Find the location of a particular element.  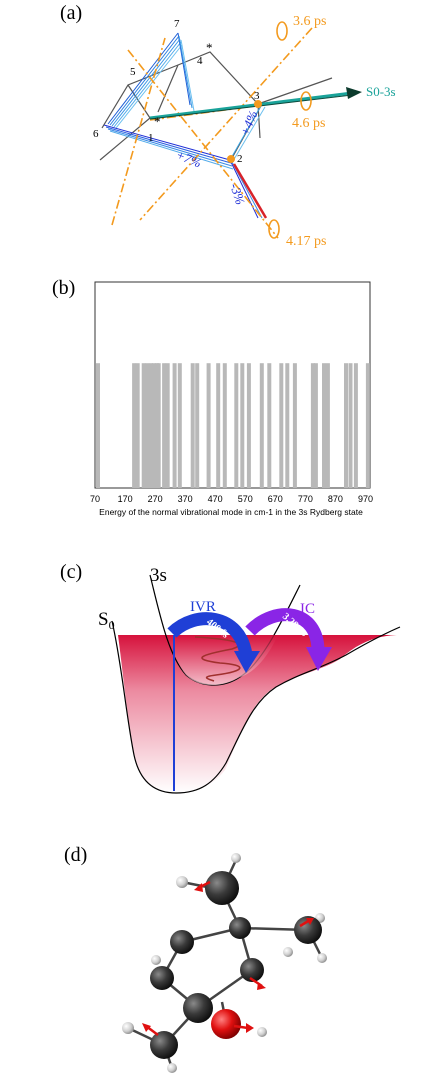

ic-label: IC is located at coordinates (307, 609).